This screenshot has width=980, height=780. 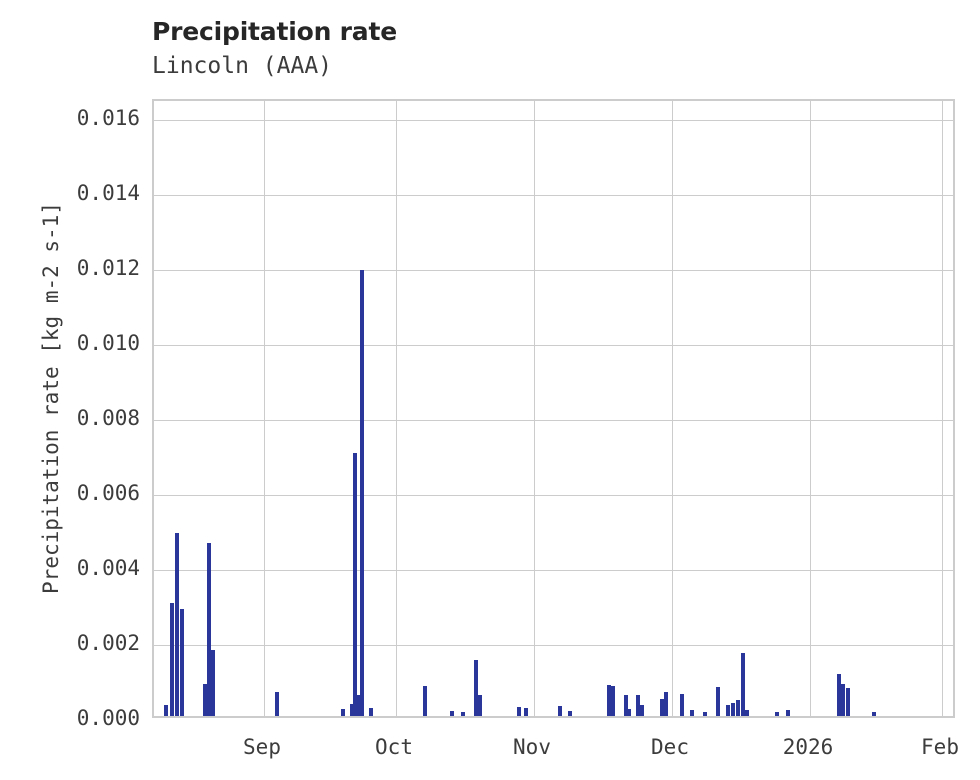 What do you see at coordinates (532, 747) in the screenshot?
I see `x-tick-label: Nov` at bounding box center [532, 747].